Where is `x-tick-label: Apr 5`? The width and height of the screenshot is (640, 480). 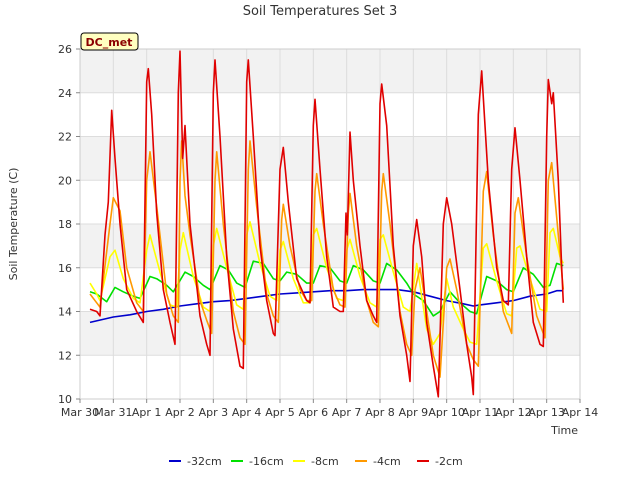 x-tick-label: Apr 5 is located at coordinates (280, 412).